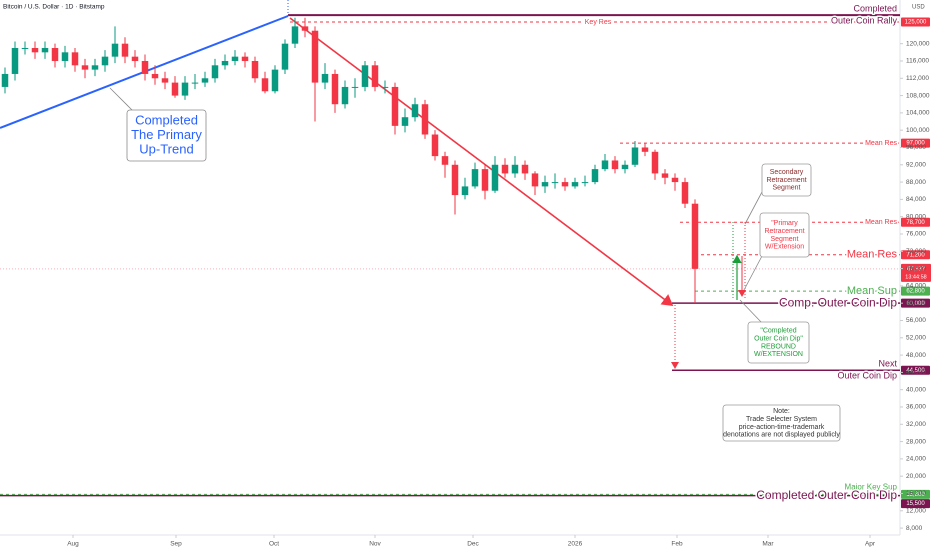  Describe the element at coordinates (73, 544) in the screenshot. I see `x-tick-label: Aug` at that location.